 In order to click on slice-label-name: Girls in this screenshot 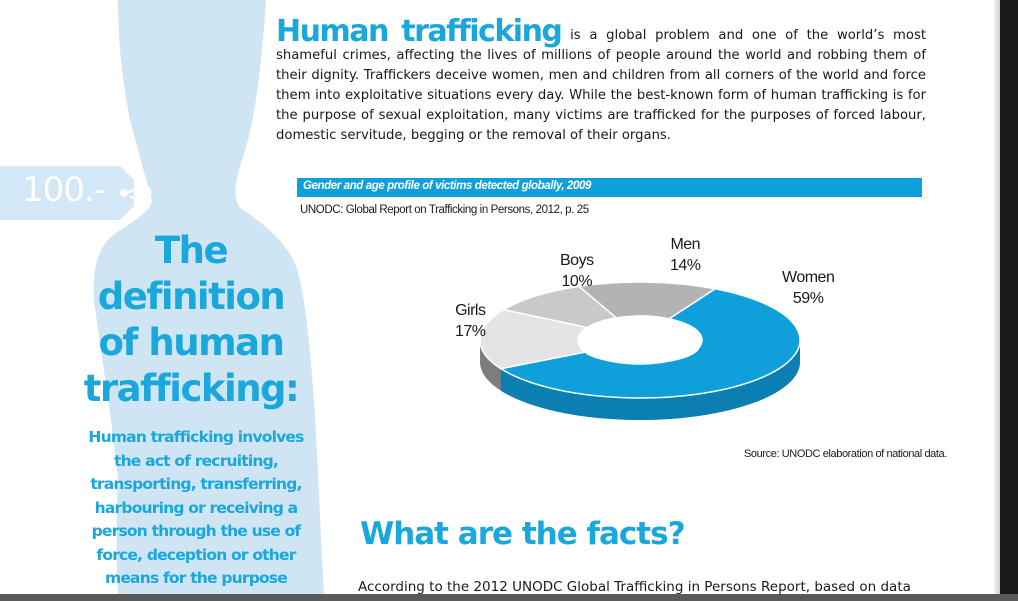, I will do `click(470, 310)`.